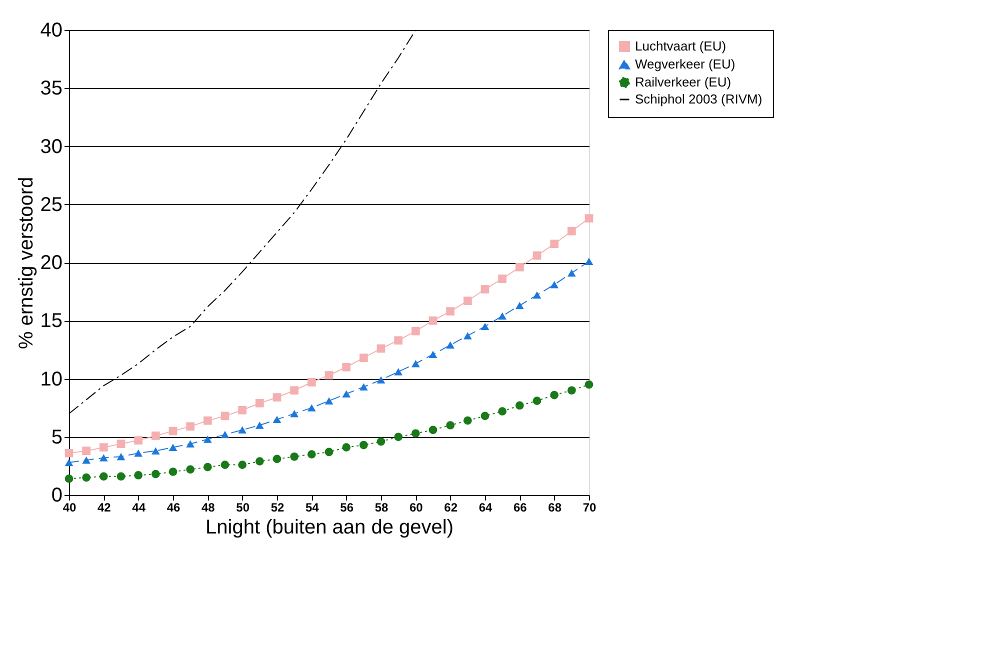 The image size is (984, 666). I want to click on x-tick-label: 56, so click(347, 507).